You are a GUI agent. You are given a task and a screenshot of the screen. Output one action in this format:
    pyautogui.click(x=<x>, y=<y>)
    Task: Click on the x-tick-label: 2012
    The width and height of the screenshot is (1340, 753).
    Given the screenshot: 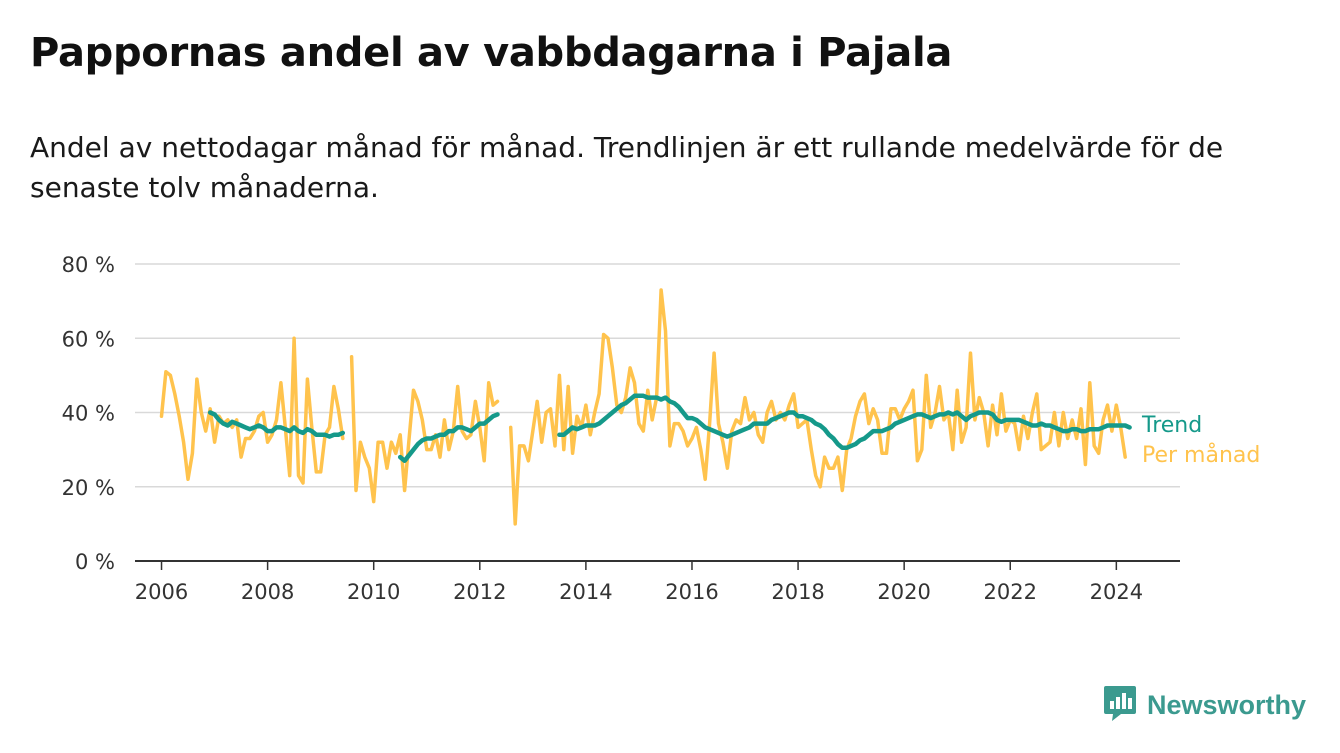 What is the action you would take?
    pyautogui.click(x=479, y=592)
    